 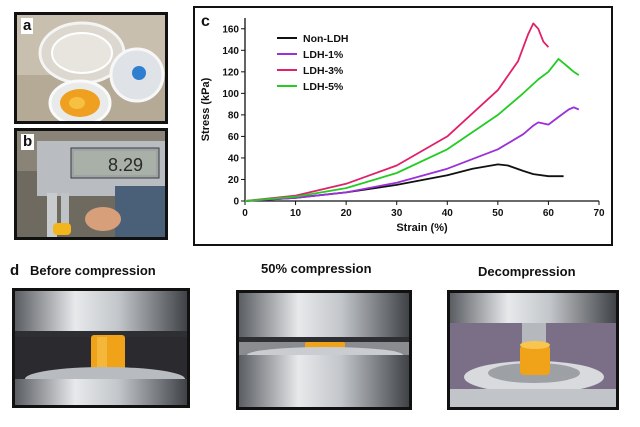 What do you see at coordinates (326, 39) in the screenshot?
I see `legend-entry: Non-LDH` at bounding box center [326, 39].